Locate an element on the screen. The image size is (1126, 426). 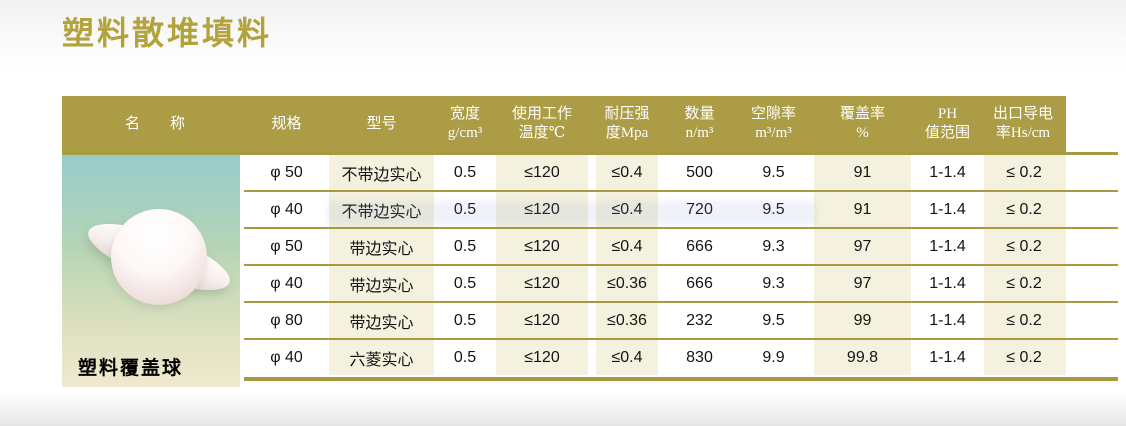
col-header-coverage: 覆盖率 % is located at coordinates (862, 124).